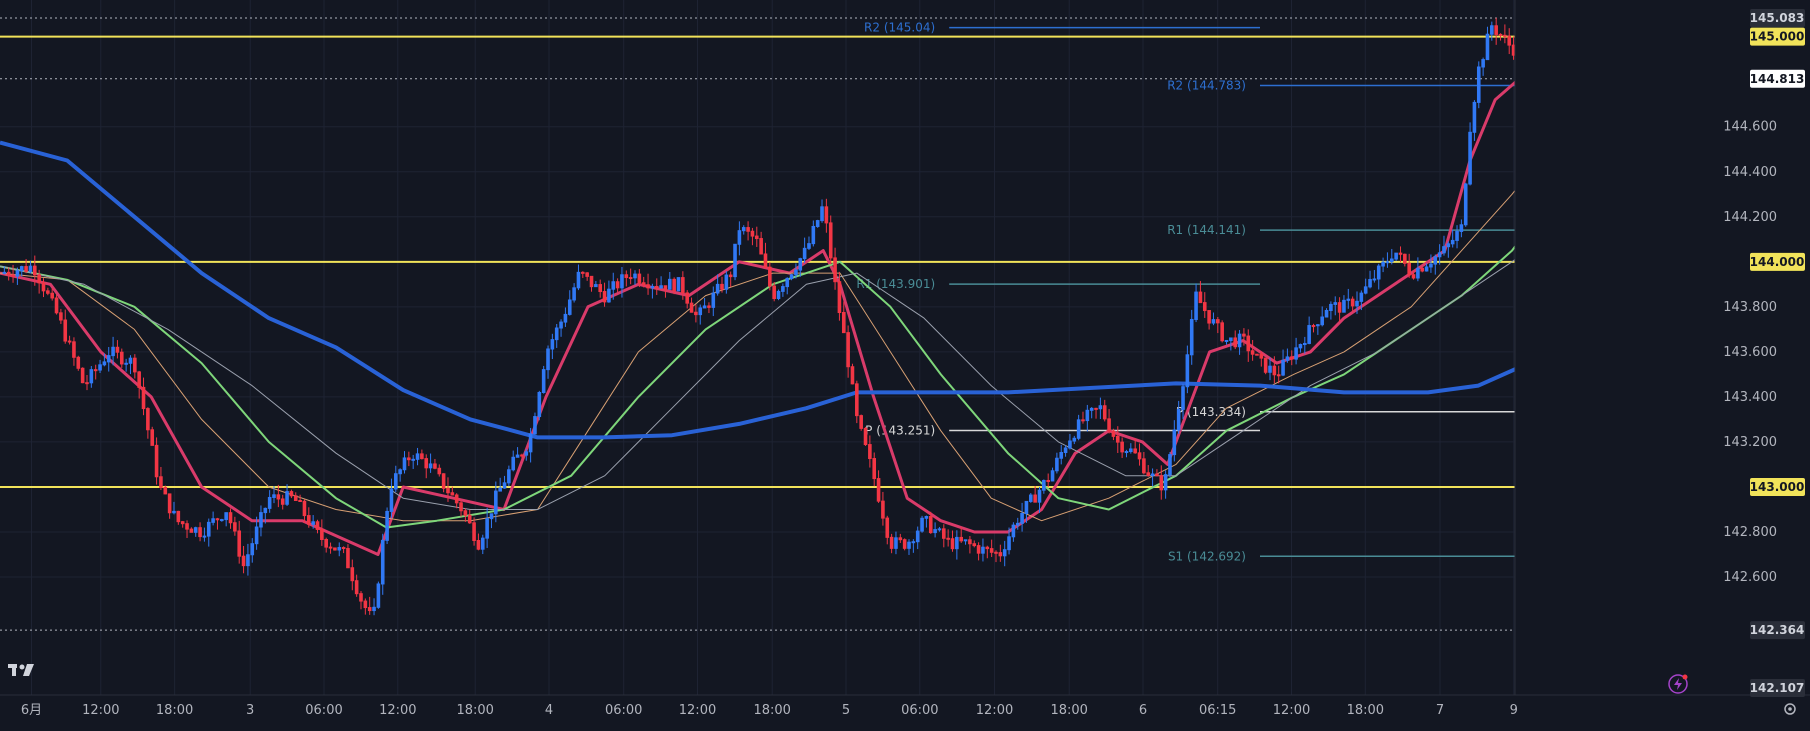 The height and width of the screenshot is (731, 1810). What do you see at coordinates (1678, 684) in the screenshot?
I see `lightning-icon` at bounding box center [1678, 684].